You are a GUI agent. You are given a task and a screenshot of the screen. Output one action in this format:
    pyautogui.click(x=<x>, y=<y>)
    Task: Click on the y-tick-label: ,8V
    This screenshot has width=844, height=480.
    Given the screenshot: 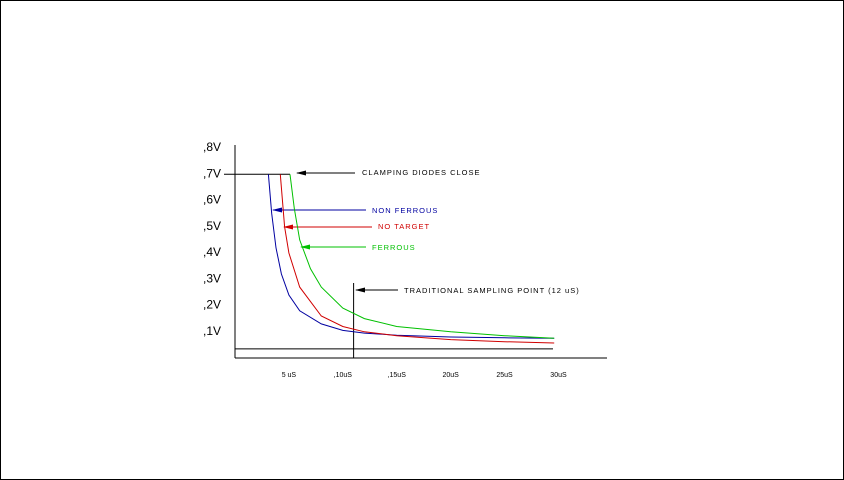 What is the action you would take?
    pyautogui.click(x=212, y=147)
    